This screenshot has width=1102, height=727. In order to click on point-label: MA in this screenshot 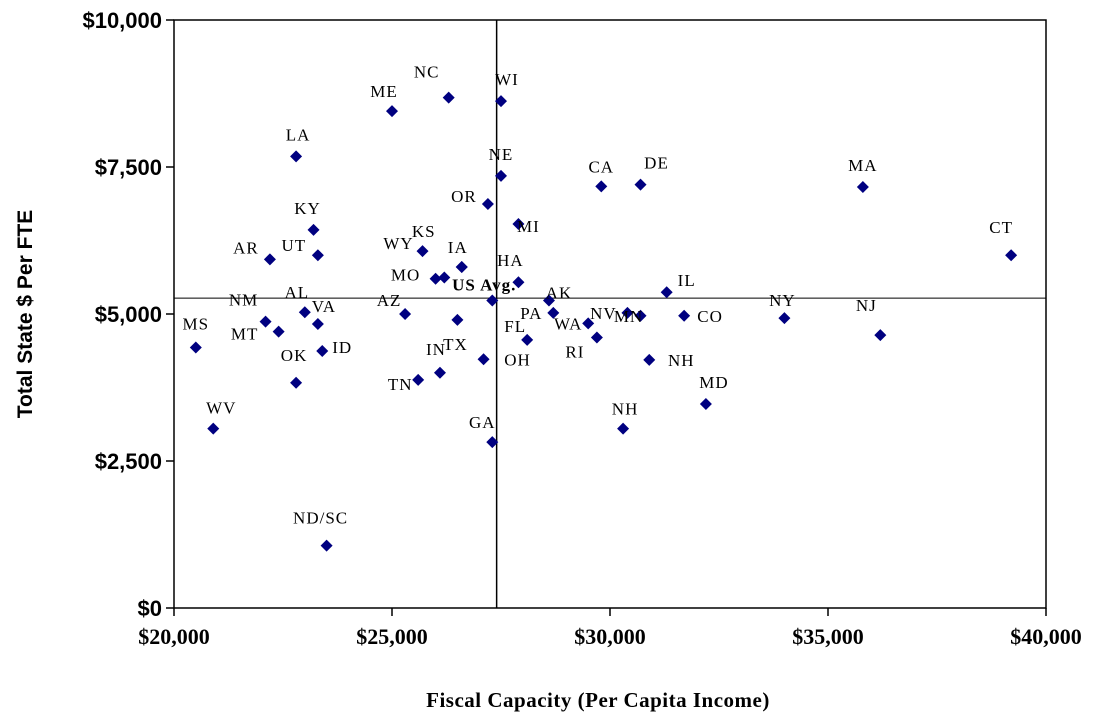, I will do `click(862, 165)`.